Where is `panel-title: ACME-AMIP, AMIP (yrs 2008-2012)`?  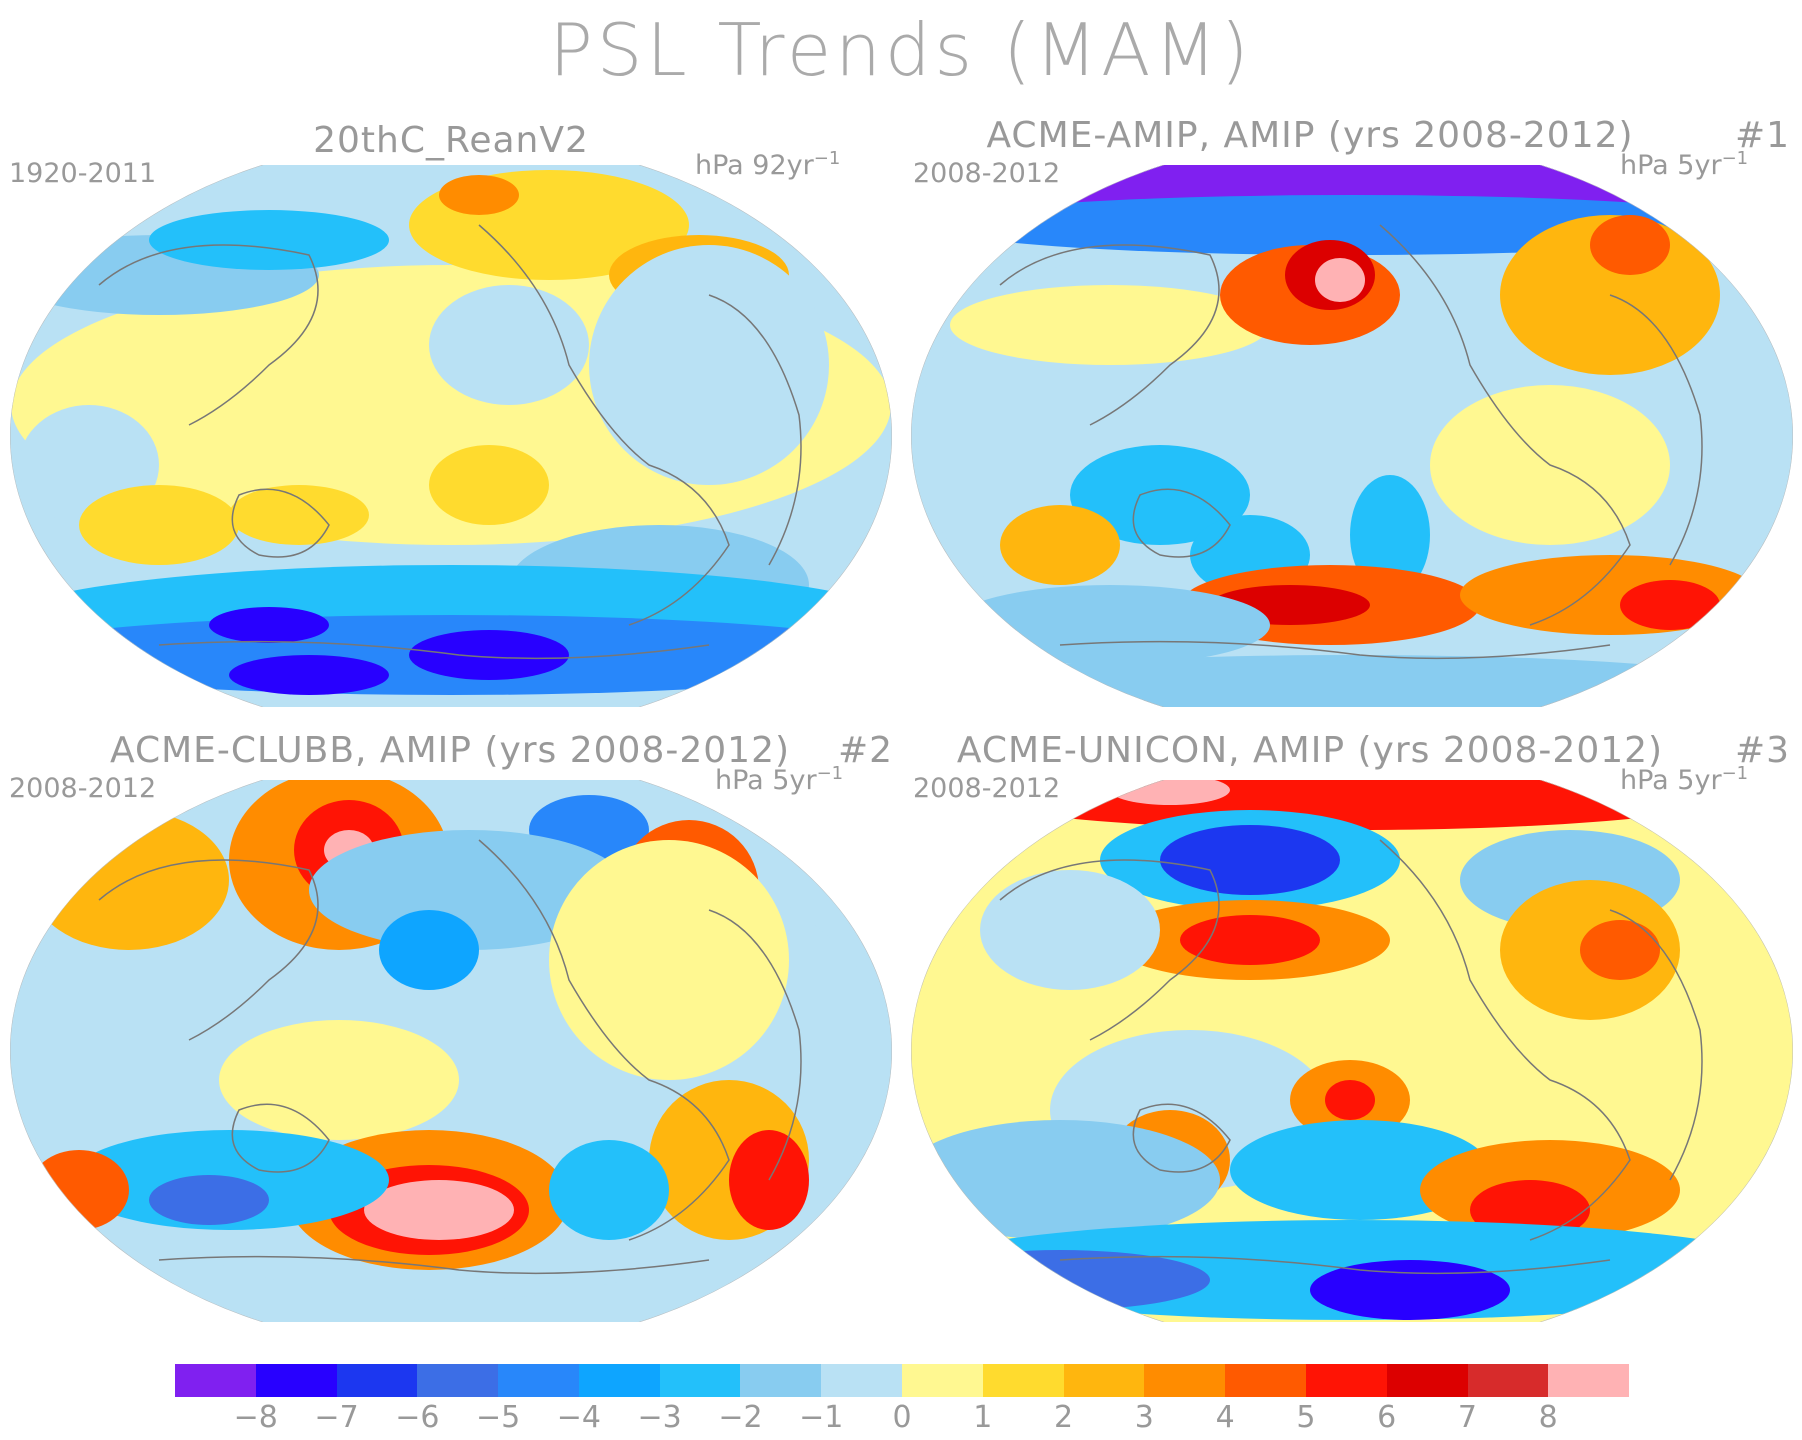
panel-title: ACME-AMIP, AMIP (yrs 2008-2012) is located at coordinates (1310, 135).